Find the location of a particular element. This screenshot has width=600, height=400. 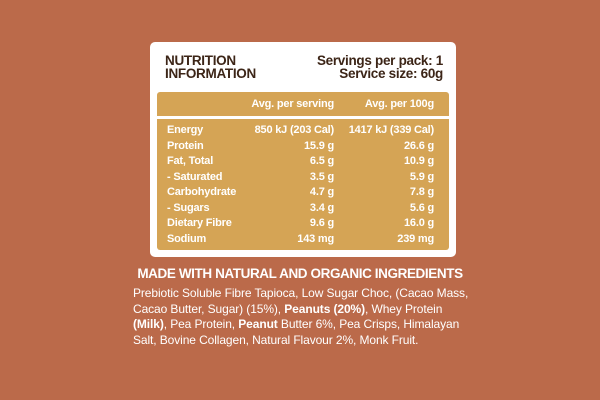

table-row: Sodium 143 mg 239 mg is located at coordinates (303, 239).